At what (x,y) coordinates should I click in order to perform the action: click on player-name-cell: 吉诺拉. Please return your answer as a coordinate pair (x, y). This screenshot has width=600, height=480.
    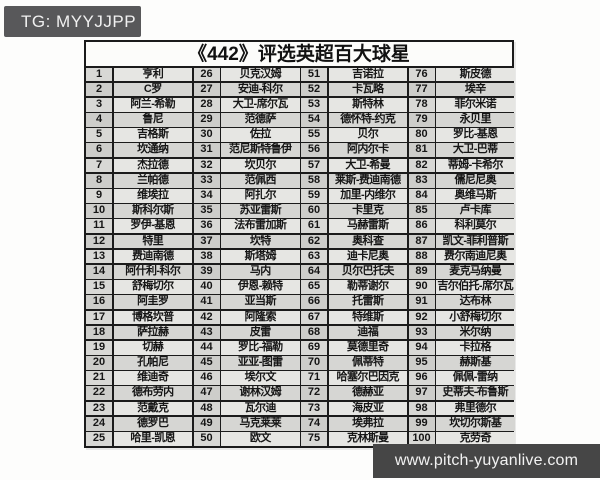
    Looking at the image, I should click on (367, 74).